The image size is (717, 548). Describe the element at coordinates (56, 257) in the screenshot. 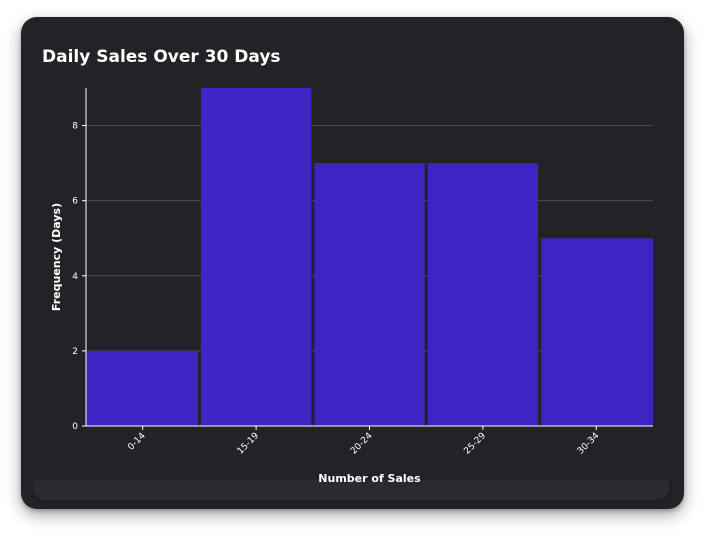

I see `y-axis-title: Frequency (Days)` at that location.